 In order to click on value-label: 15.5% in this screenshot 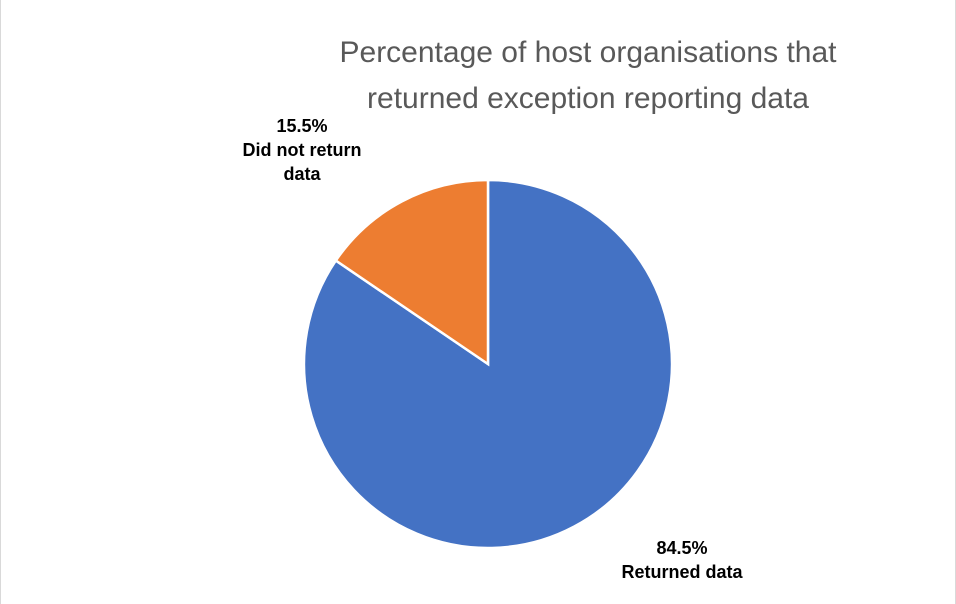, I will do `click(302, 126)`.